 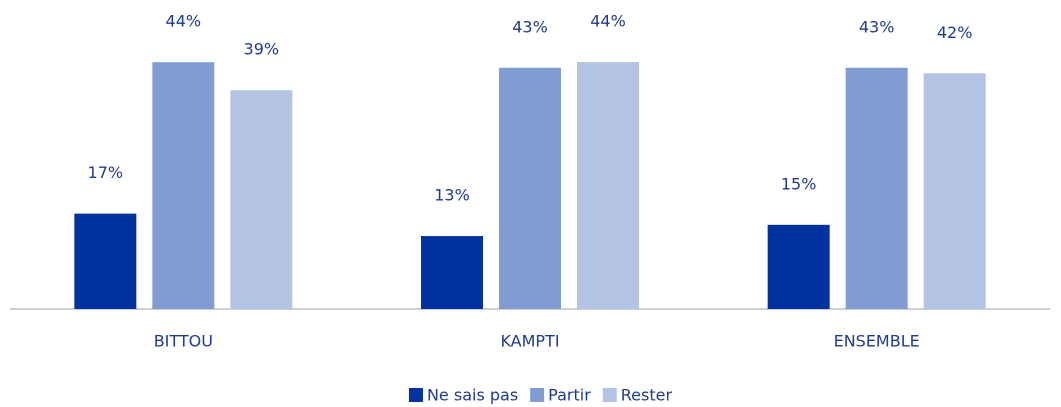 What do you see at coordinates (955, 32) in the screenshot?
I see `value-label: 42%` at bounding box center [955, 32].